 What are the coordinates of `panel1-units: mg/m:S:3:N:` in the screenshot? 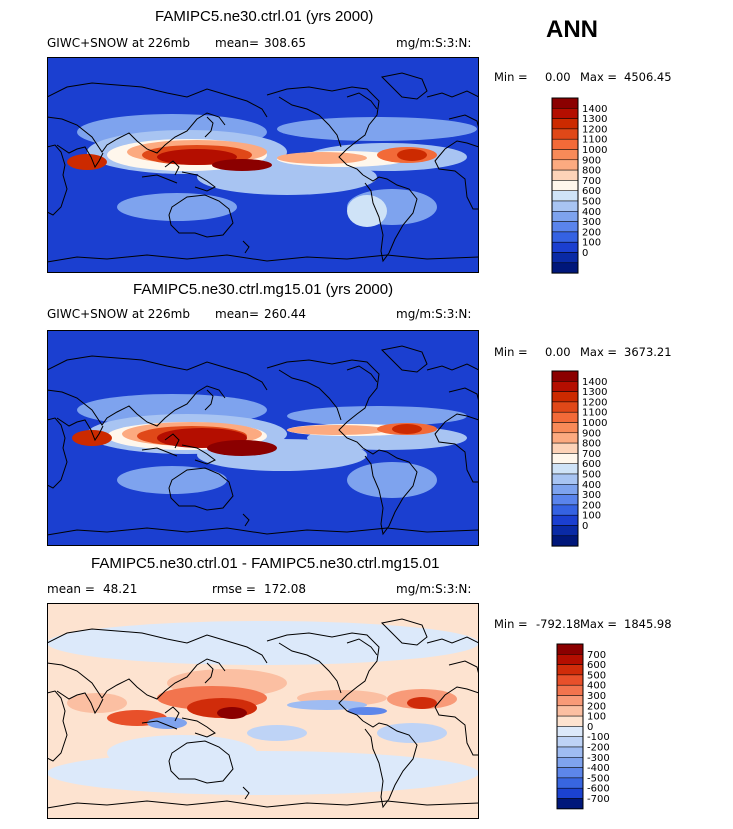 It's located at (434, 43).